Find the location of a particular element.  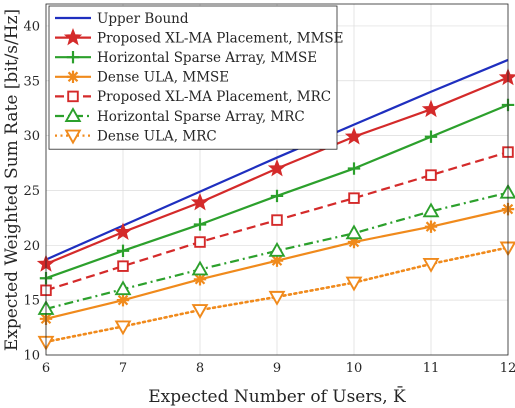

legend-label: Dense ULA, MMSE is located at coordinates (163, 78).